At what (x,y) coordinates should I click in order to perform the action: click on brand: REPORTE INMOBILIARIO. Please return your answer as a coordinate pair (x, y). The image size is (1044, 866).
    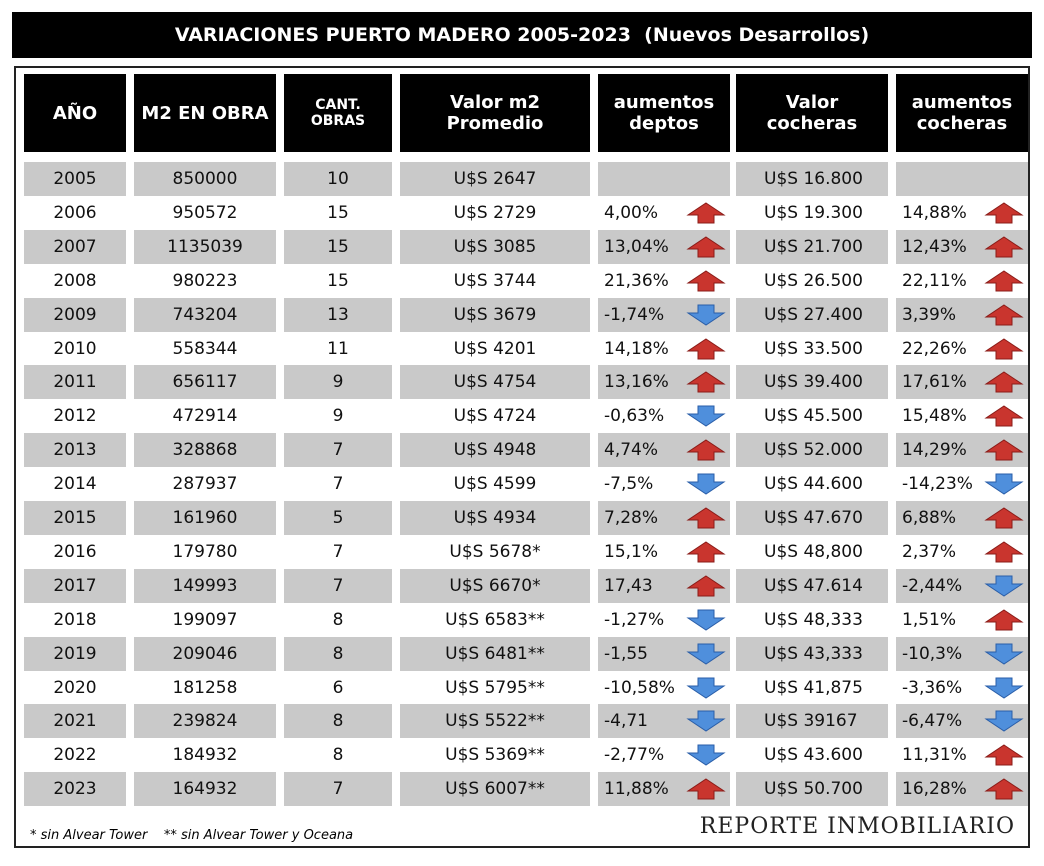
    Looking at the image, I should click on (857, 826).